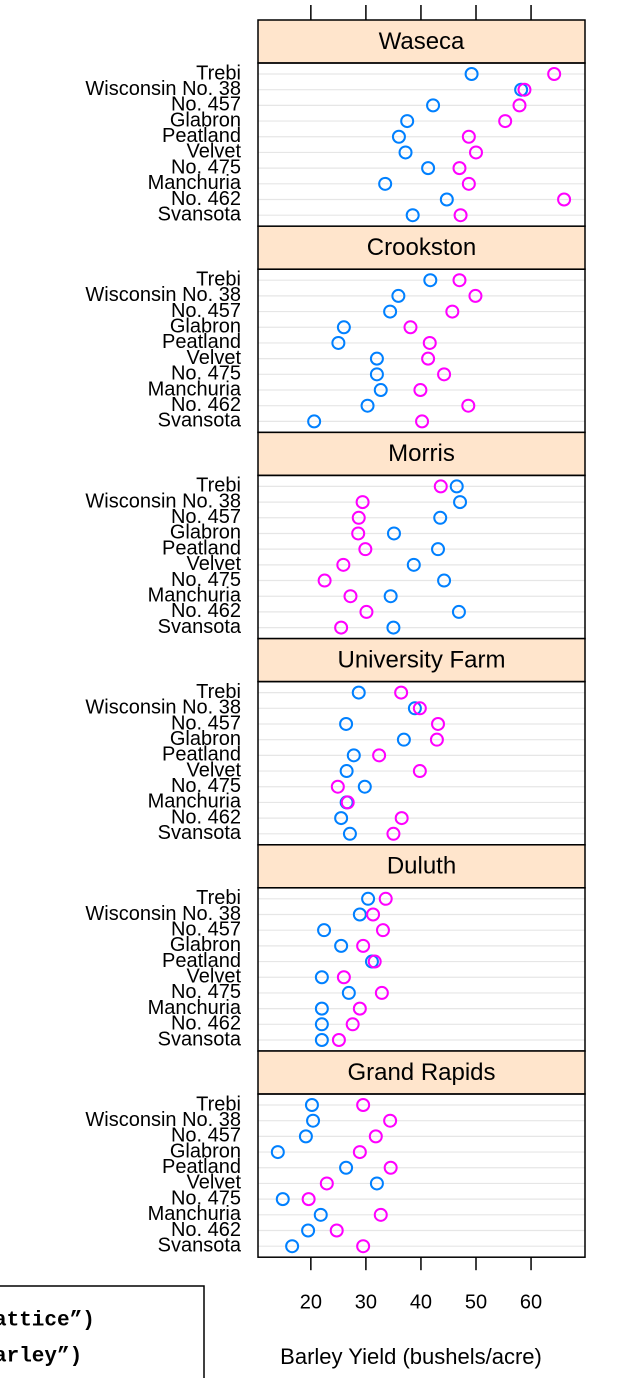 Image resolution: width=641 pixels, height=1378 pixels. What do you see at coordinates (41, 1357) in the screenshot?
I see `code-line: arley”)` at bounding box center [41, 1357].